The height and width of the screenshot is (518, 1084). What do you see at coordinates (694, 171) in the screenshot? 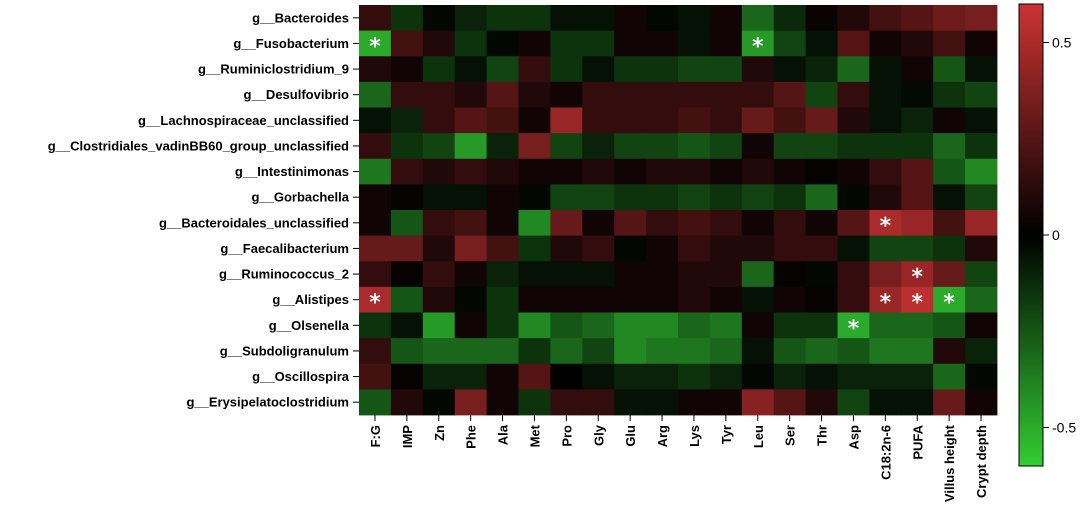
I see `heatmap-cell-g-intestinimonas-lys` at bounding box center [694, 171].